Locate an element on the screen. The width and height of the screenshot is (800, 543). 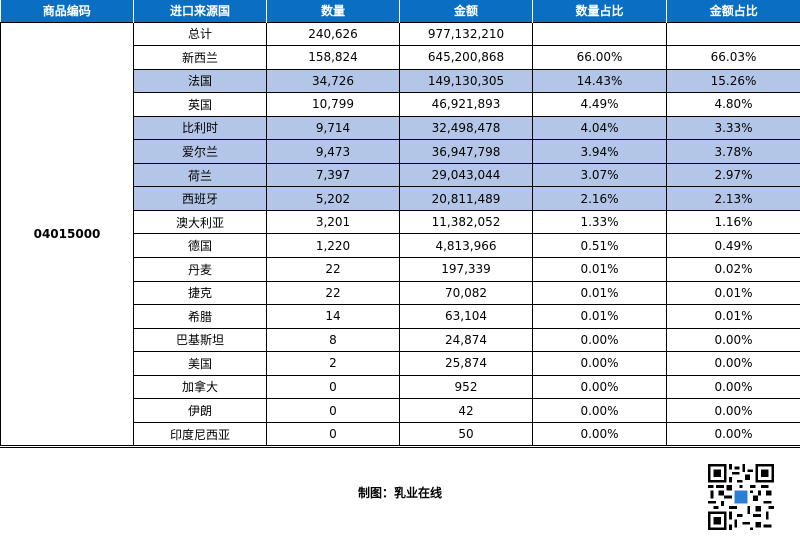
header-quantity-share: 数量占比 is located at coordinates (599, 11).